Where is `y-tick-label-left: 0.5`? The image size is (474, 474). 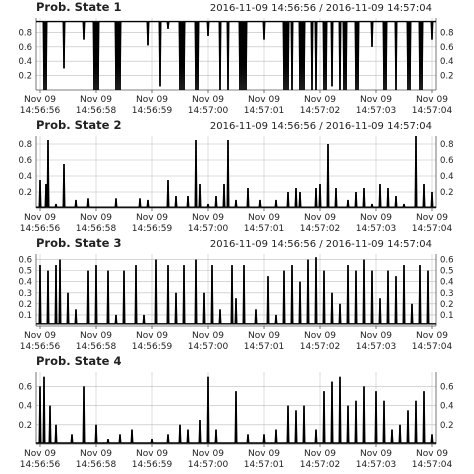 y-tick-label-left: 0.5 is located at coordinates (25, 272).